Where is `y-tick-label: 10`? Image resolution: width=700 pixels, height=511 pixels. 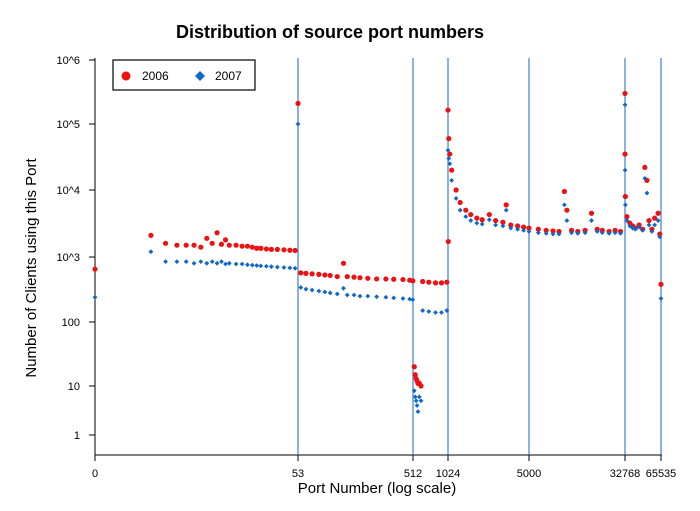
y-tick-label: 10 is located at coordinates (74, 387).